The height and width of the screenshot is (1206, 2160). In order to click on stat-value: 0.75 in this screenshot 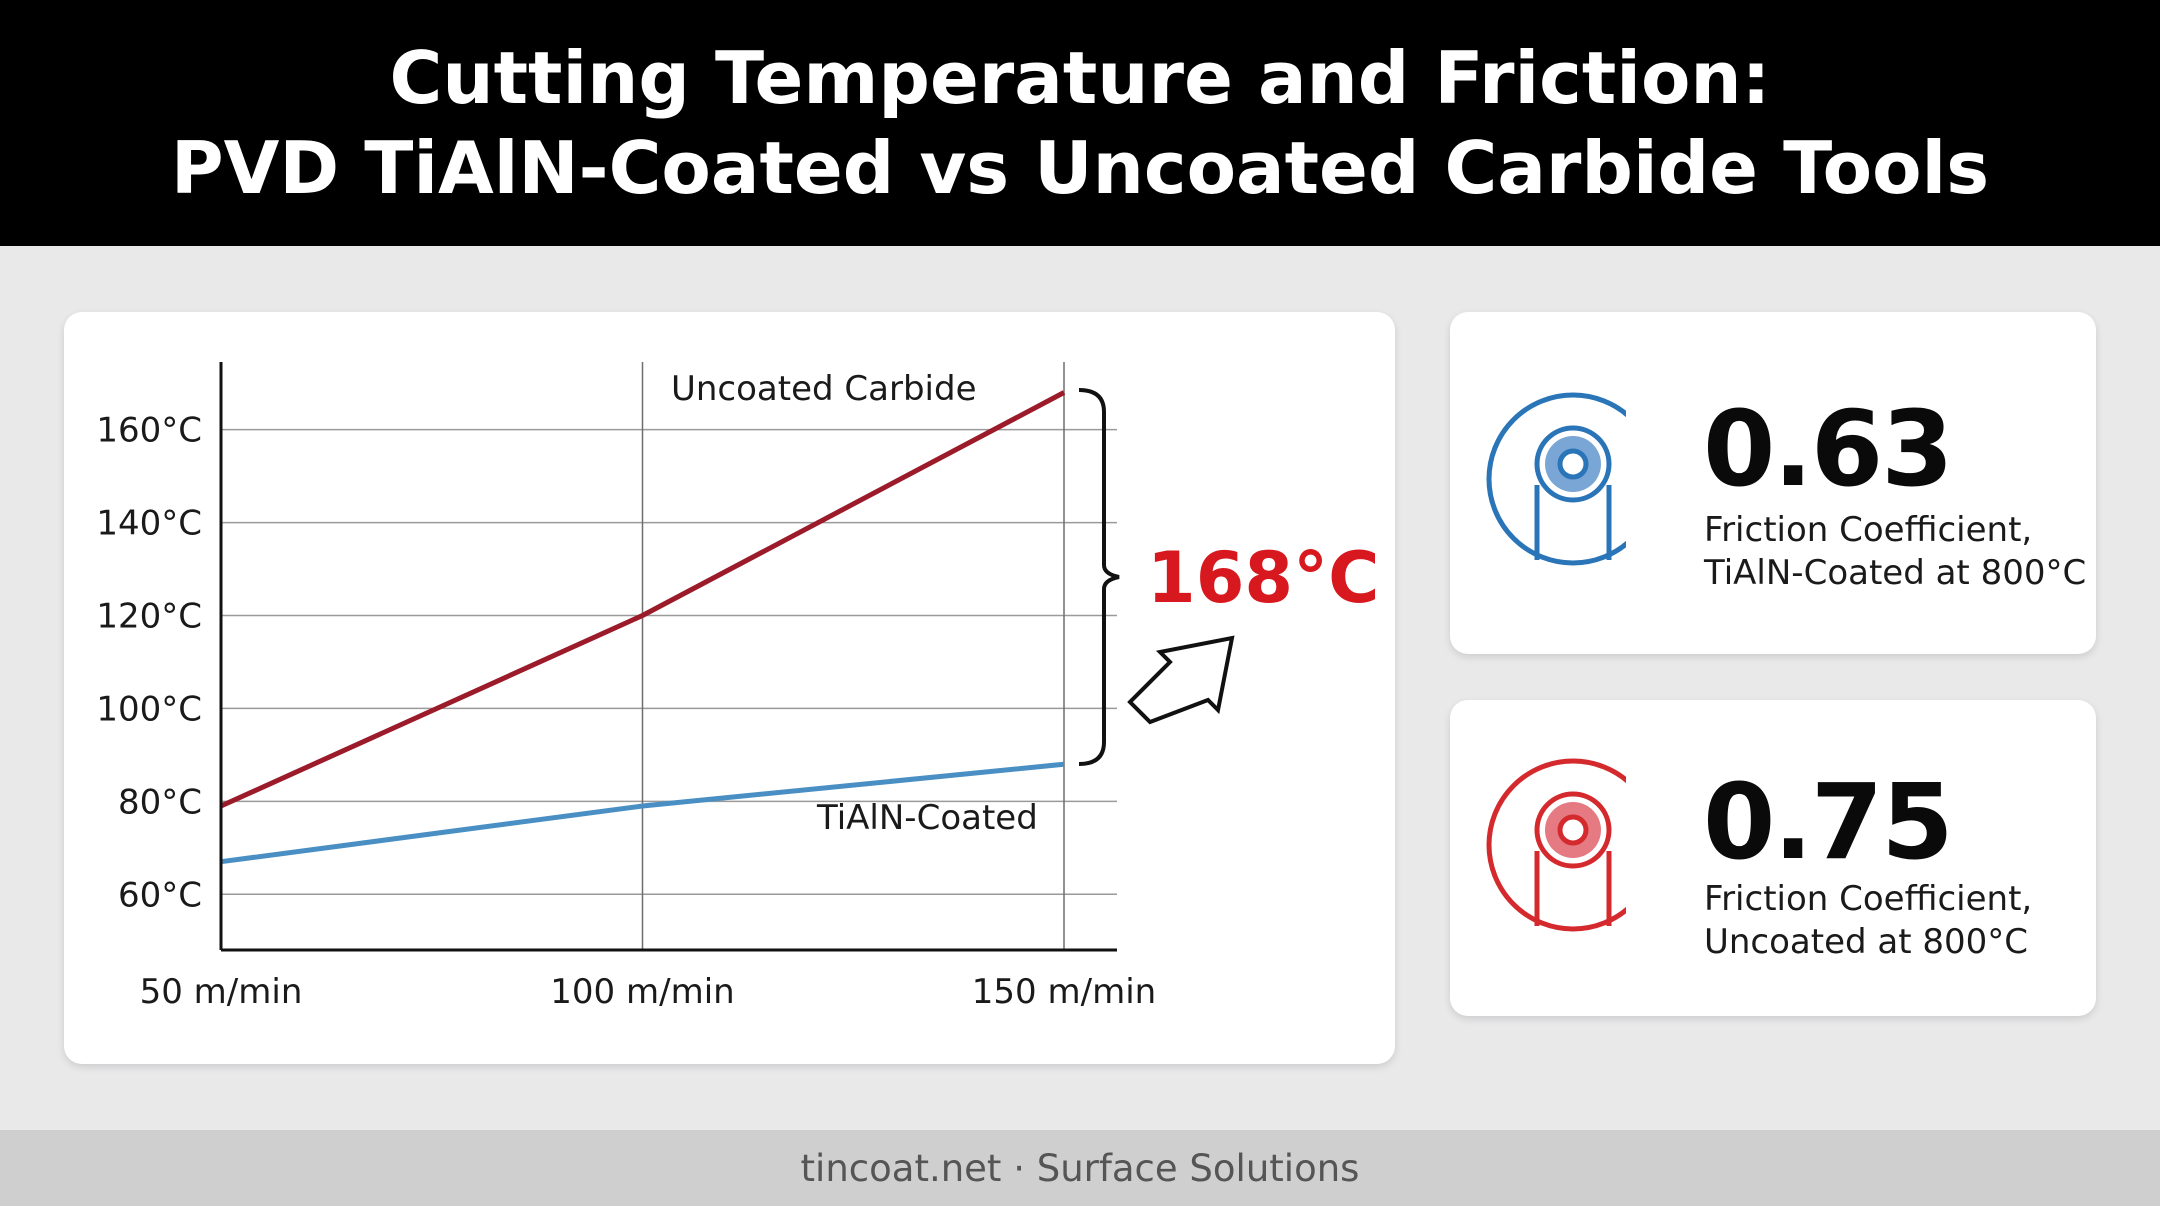, I will do `click(1828, 822)`.